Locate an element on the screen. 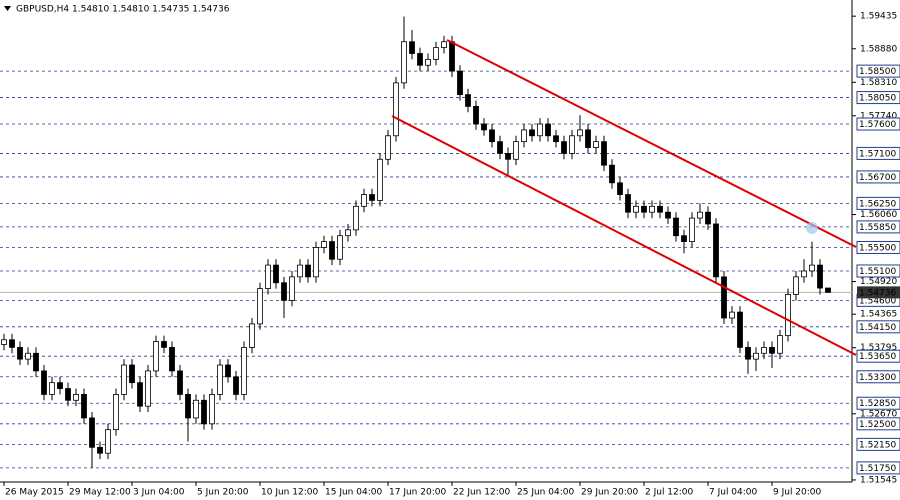 This screenshot has height=500, width=900. last-price-label: 1.54736 is located at coordinates (877, 293).